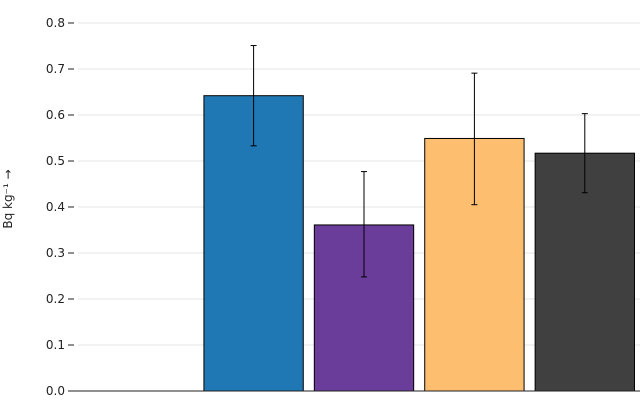  Describe the element at coordinates (55, 115) in the screenshot. I see `y-tick-label: 0.6` at that location.